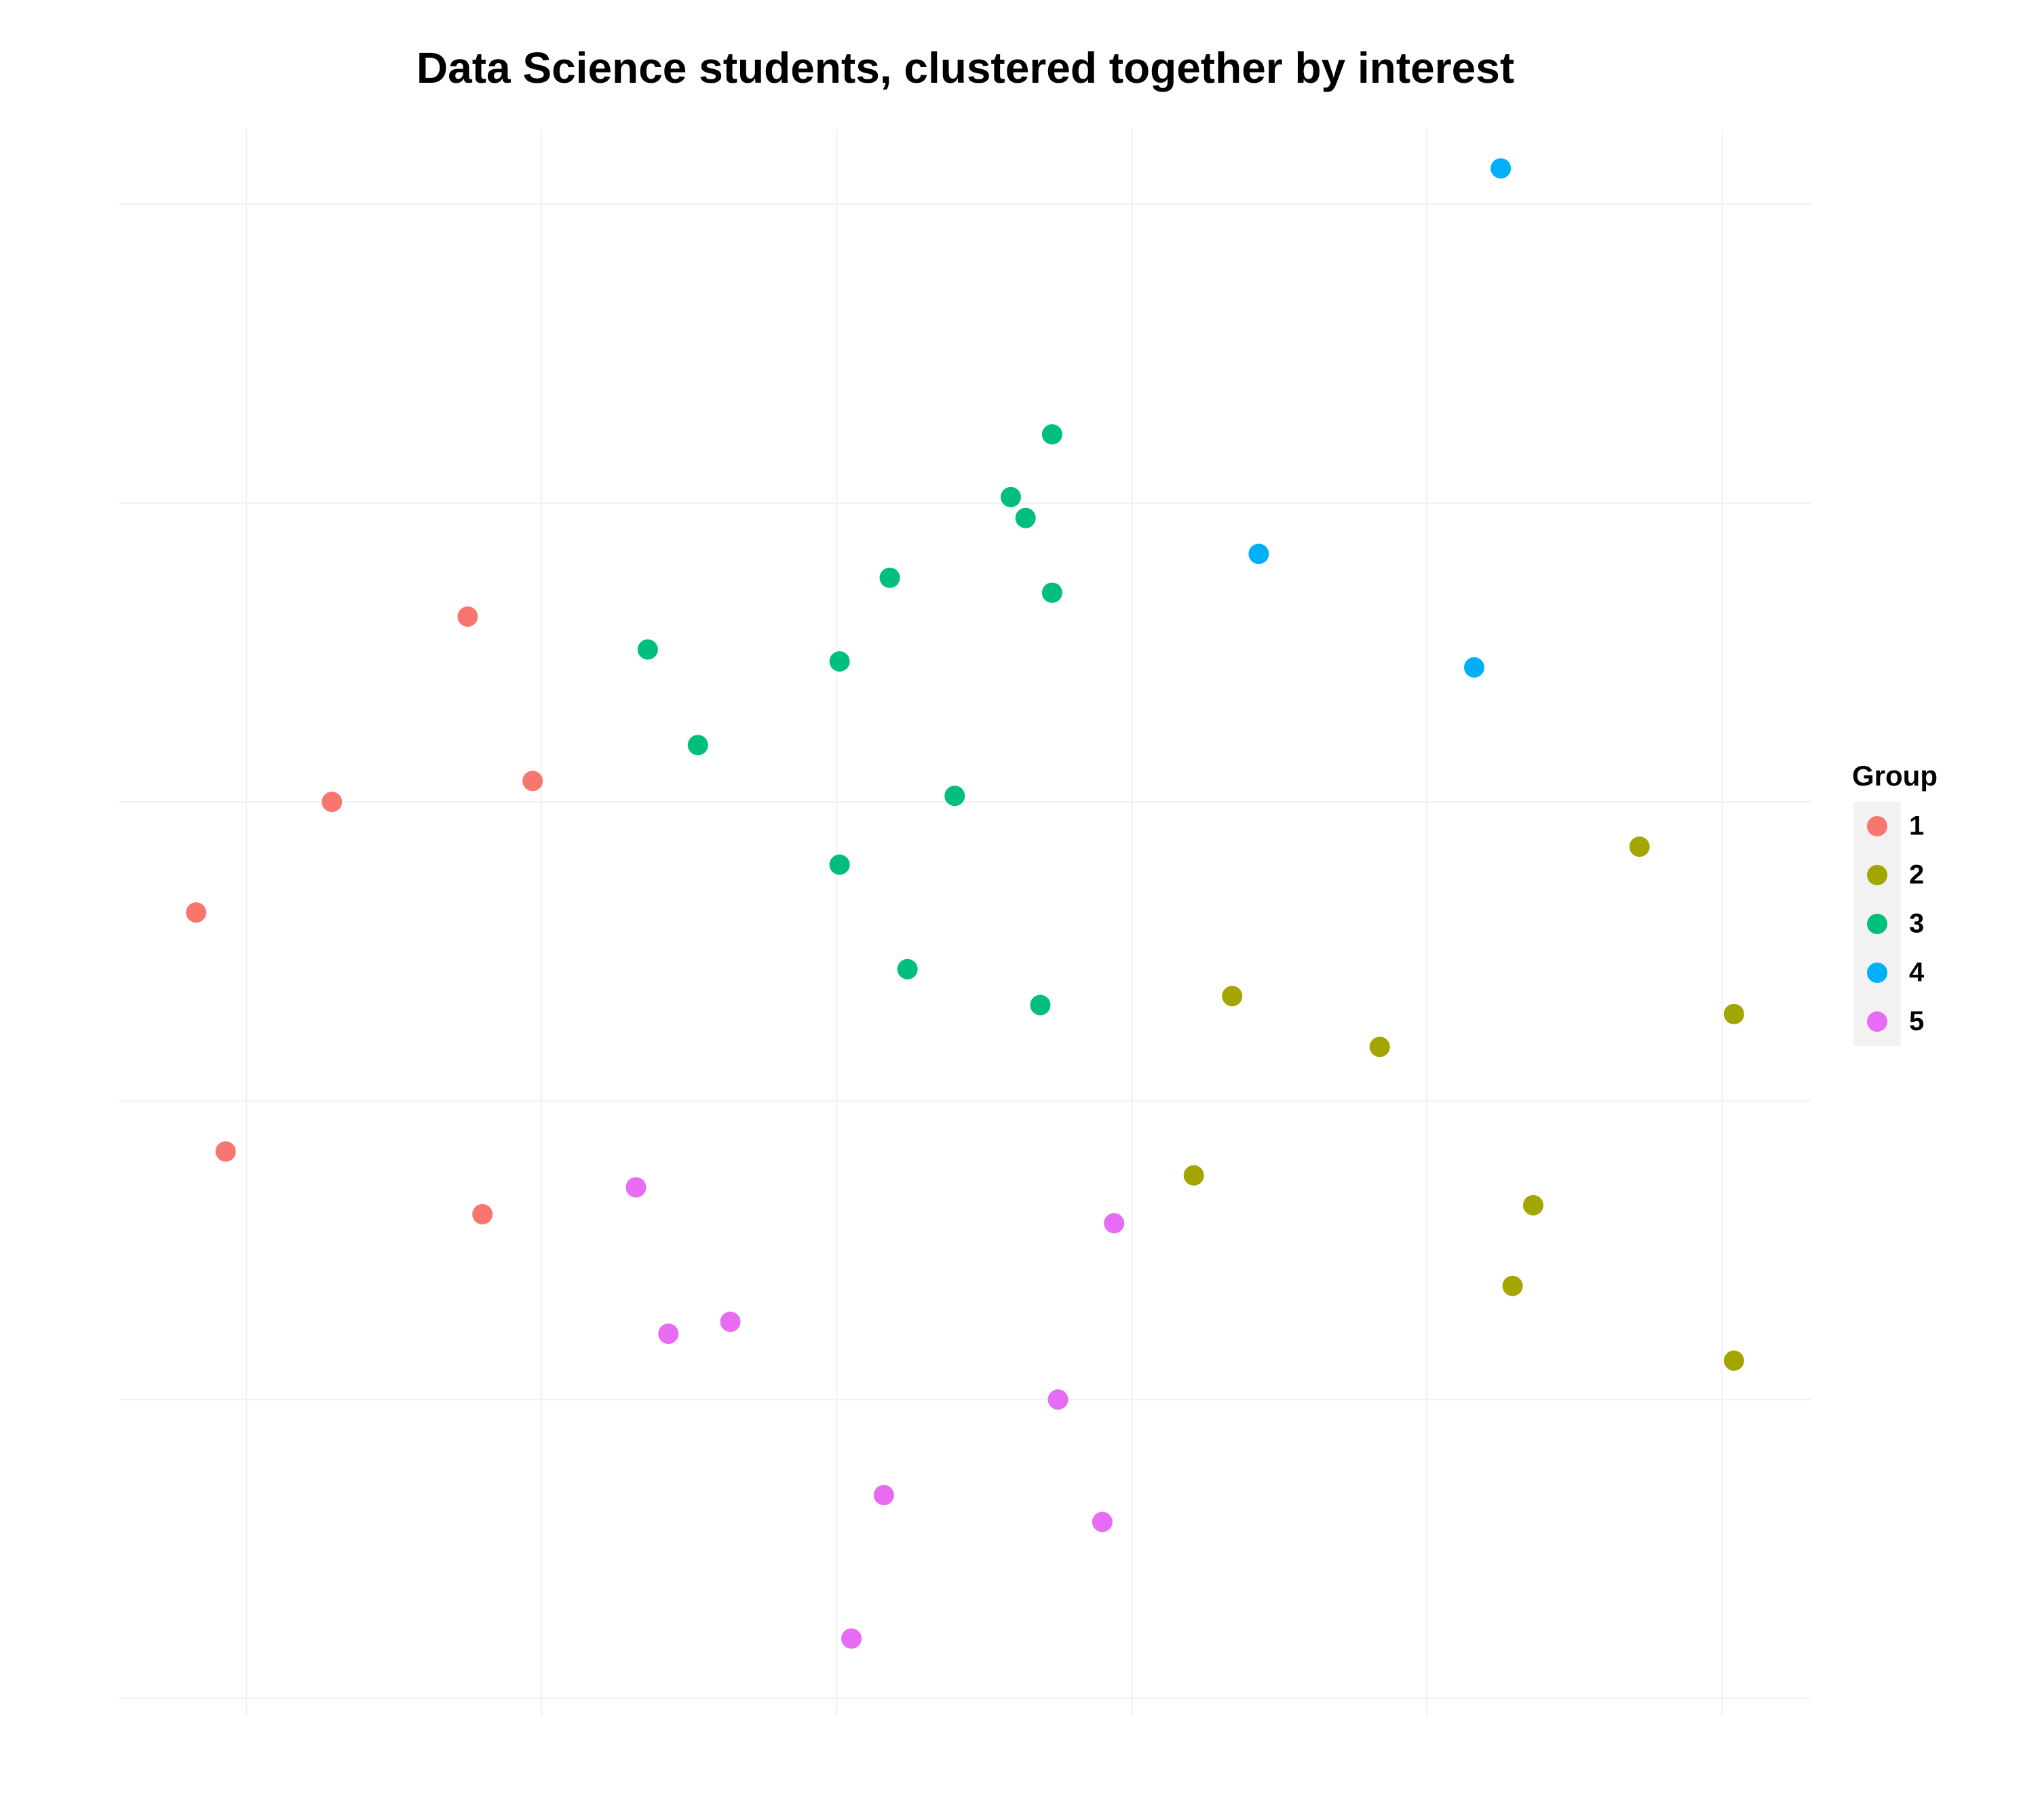 The image size is (2021, 1820). I want to click on legend-label: 5, so click(1916, 1022).